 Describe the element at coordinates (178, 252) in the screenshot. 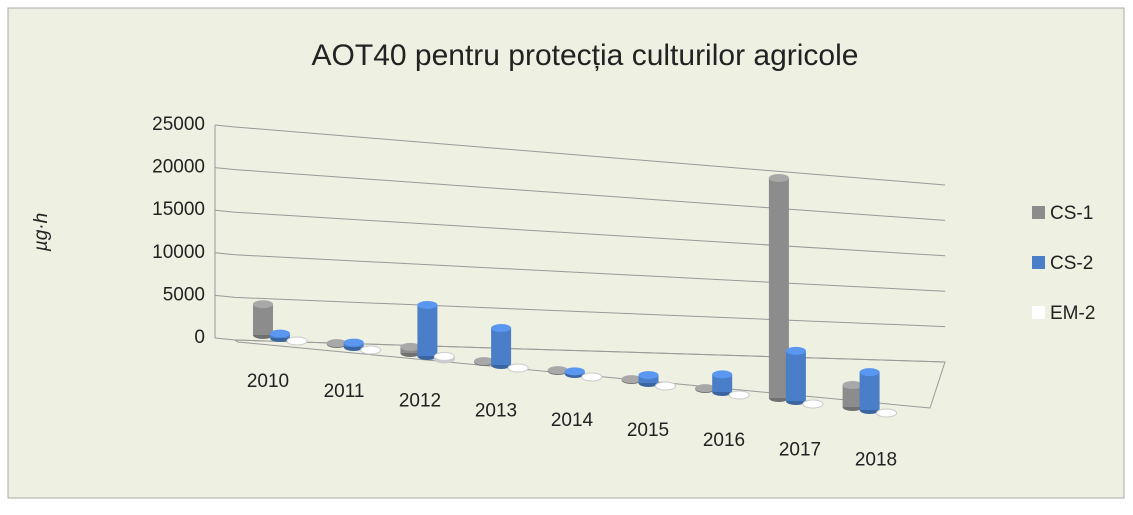

I see `y-tick-label: 10000` at that location.